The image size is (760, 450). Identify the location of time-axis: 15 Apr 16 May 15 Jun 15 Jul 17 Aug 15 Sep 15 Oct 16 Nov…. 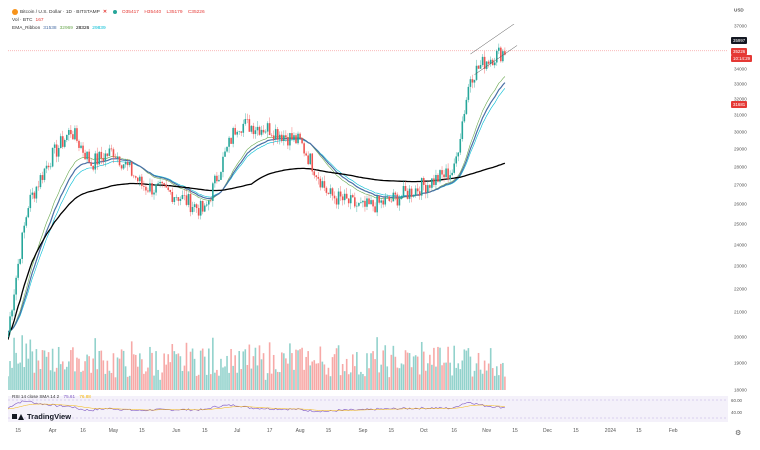
(368, 433).